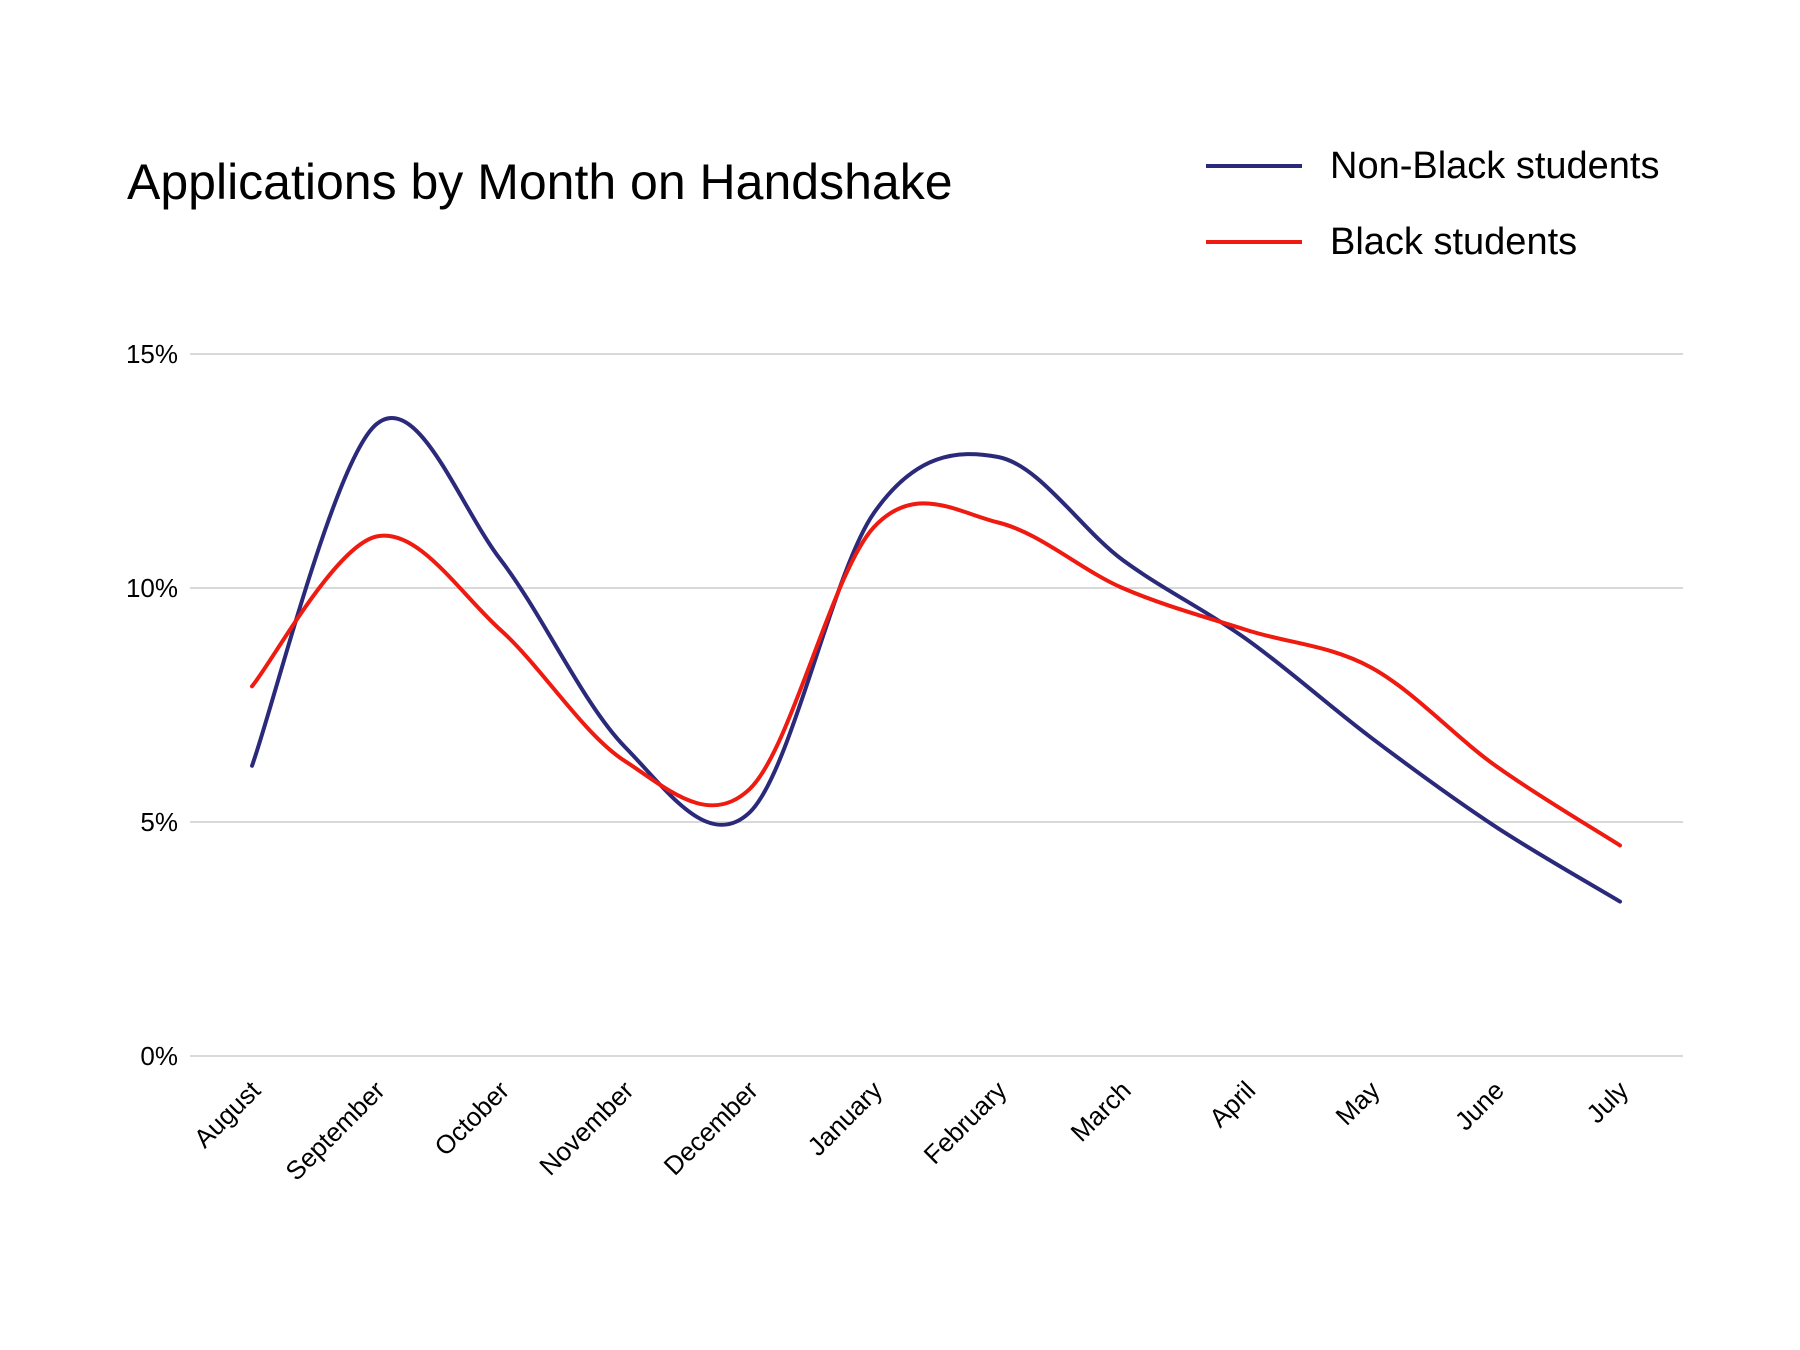  Describe the element at coordinates (1123, 560) in the screenshot. I see `data-point-non-black-students-march` at that location.